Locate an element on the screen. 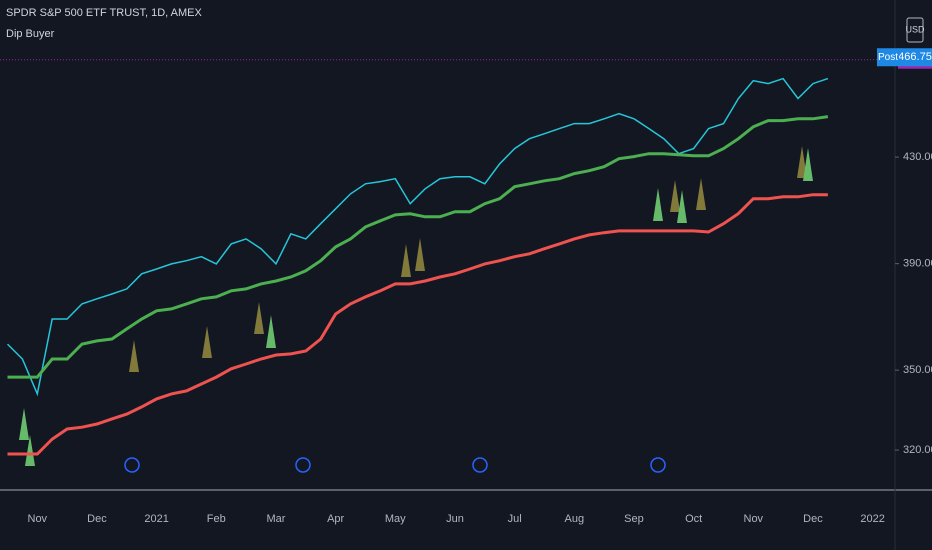 This screenshot has width=932, height=550. dividend-markers is located at coordinates (395, 465).